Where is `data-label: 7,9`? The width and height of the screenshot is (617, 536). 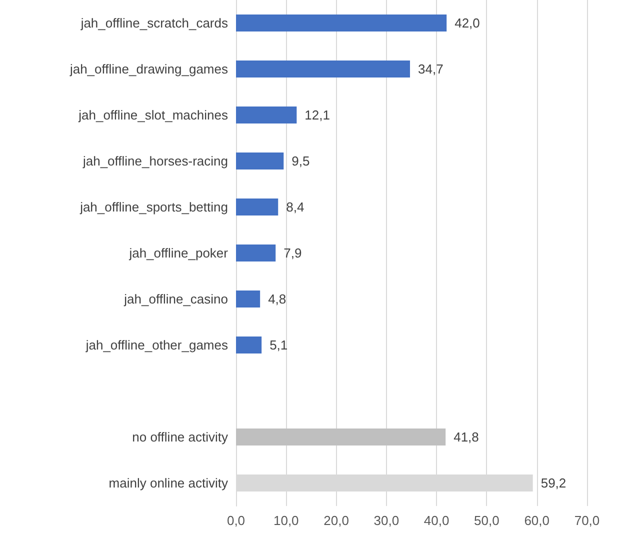
data-label: 7,9 is located at coordinates (293, 253).